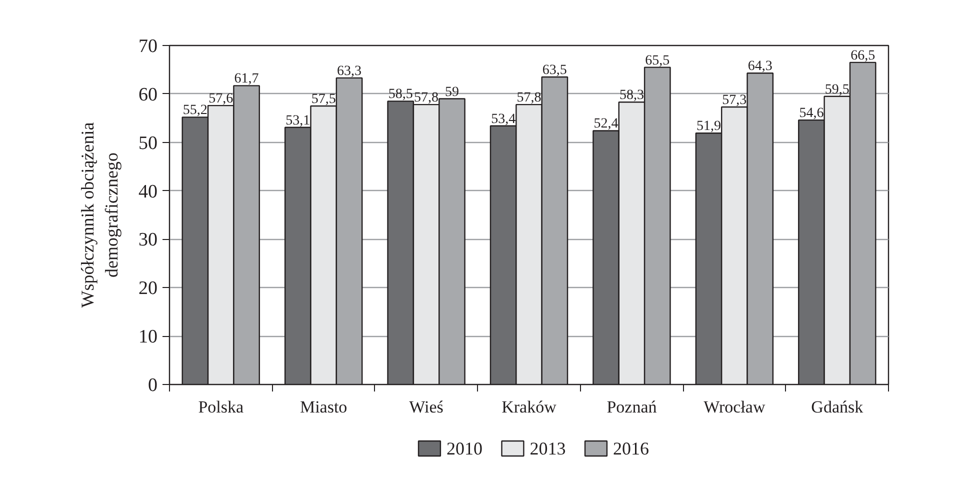 This screenshot has width=953, height=486. What do you see at coordinates (349, 71) in the screenshot?
I see `data-label: 63,3` at bounding box center [349, 71].